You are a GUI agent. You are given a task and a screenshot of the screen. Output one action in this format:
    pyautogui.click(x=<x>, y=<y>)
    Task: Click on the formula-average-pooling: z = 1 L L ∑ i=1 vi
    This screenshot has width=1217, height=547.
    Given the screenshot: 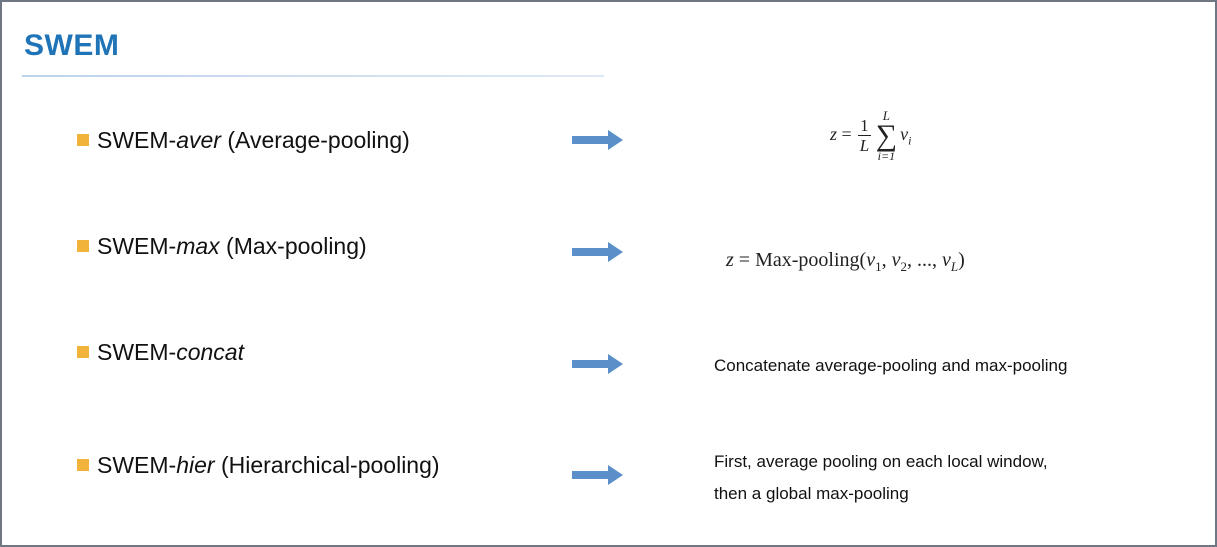 What is the action you would take?
    pyautogui.click(x=871, y=135)
    